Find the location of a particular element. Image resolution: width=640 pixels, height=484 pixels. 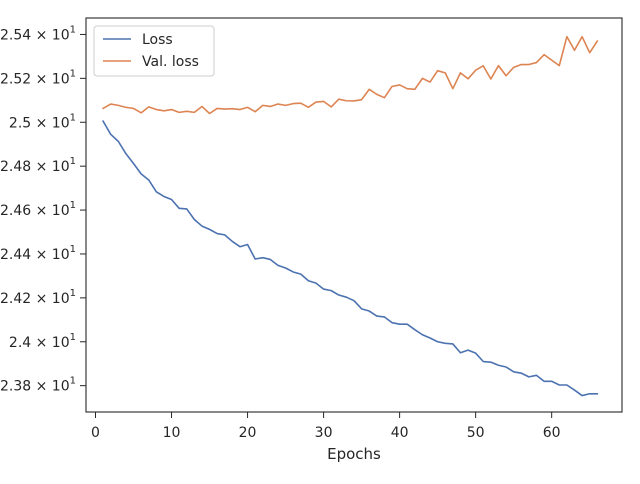

x-tick-label: 40 is located at coordinates (400, 433).